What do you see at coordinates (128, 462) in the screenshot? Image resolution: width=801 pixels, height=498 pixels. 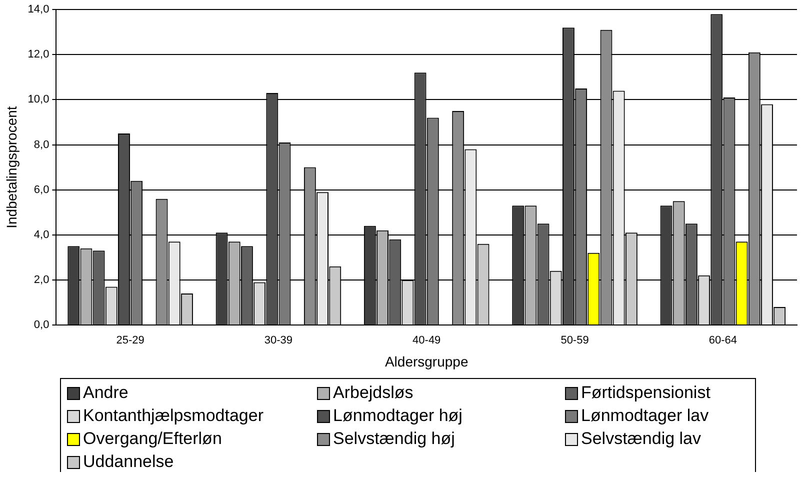 I see `legend-label: Uddannelse` at bounding box center [128, 462].